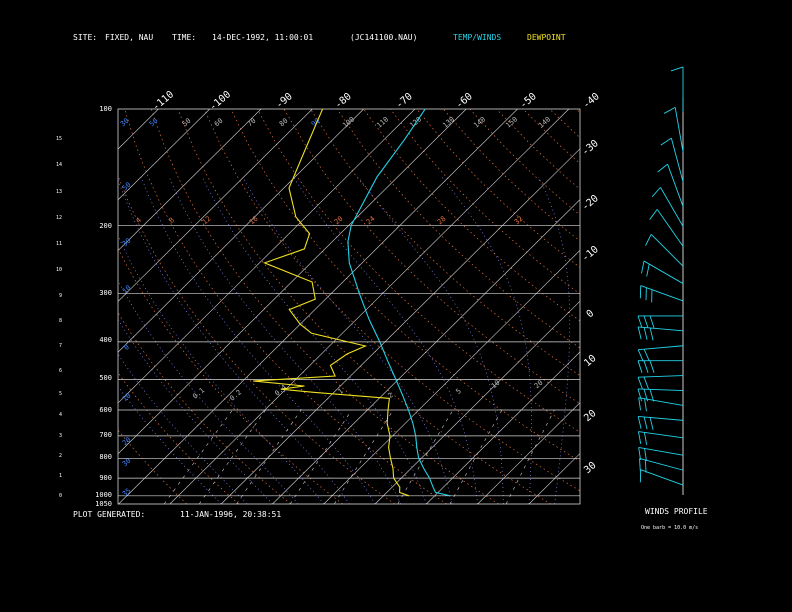 This screenshot has height=612, width=792. Describe the element at coordinates (554, 340) in the screenshot. I see `moist-adiabat-line` at that location.